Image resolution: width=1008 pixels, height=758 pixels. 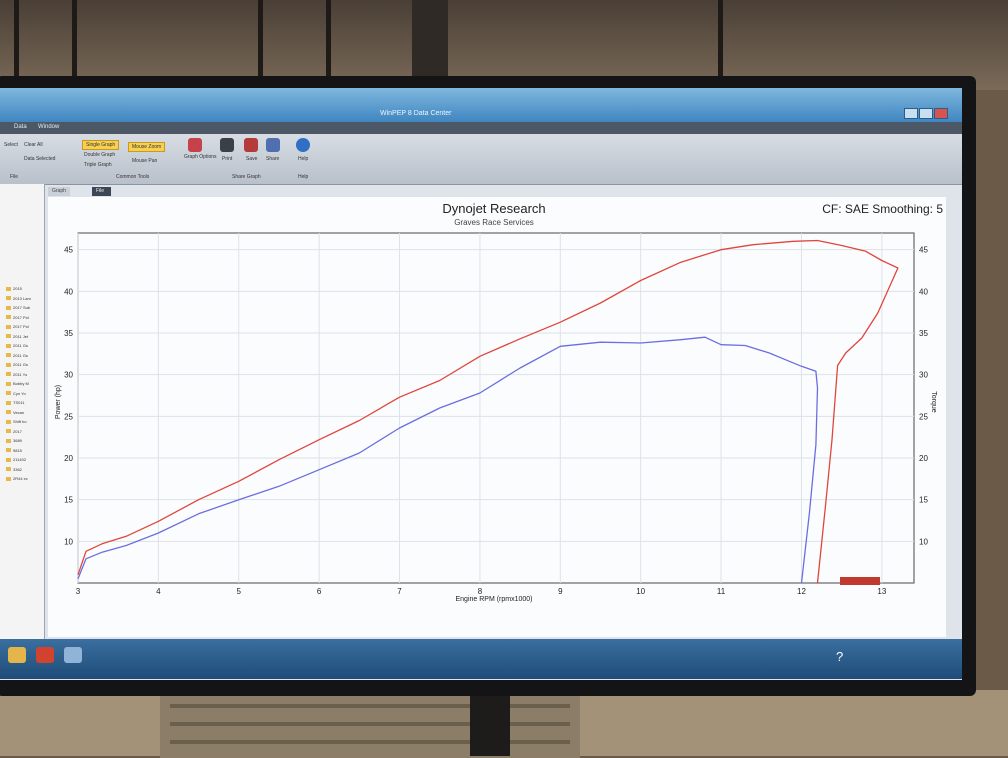 I want to click on windows-taskbar: ?, so click(x=481, y=659).